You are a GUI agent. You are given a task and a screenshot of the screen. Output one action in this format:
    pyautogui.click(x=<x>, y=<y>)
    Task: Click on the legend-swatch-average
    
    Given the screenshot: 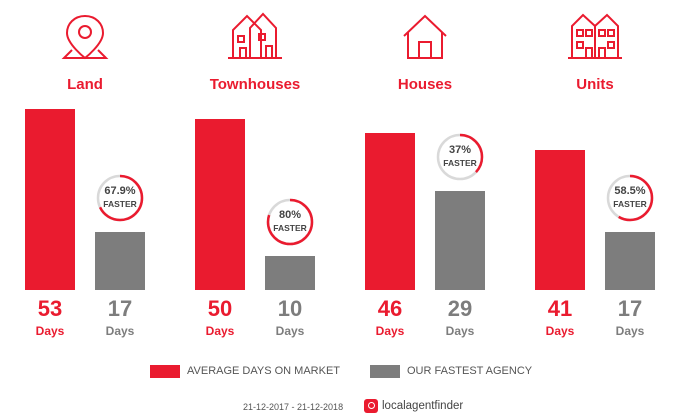 What is the action you would take?
    pyautogui.click(x=165, y=371)
    